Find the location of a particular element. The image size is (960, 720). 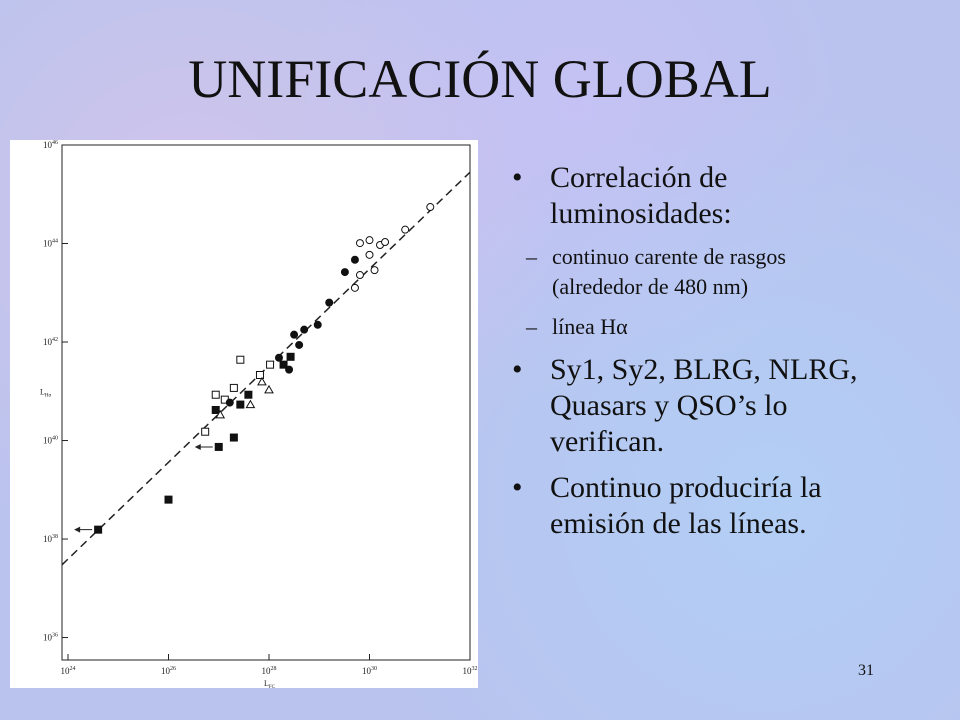

tick-label: 1030 is located at coordinates (369, 671).